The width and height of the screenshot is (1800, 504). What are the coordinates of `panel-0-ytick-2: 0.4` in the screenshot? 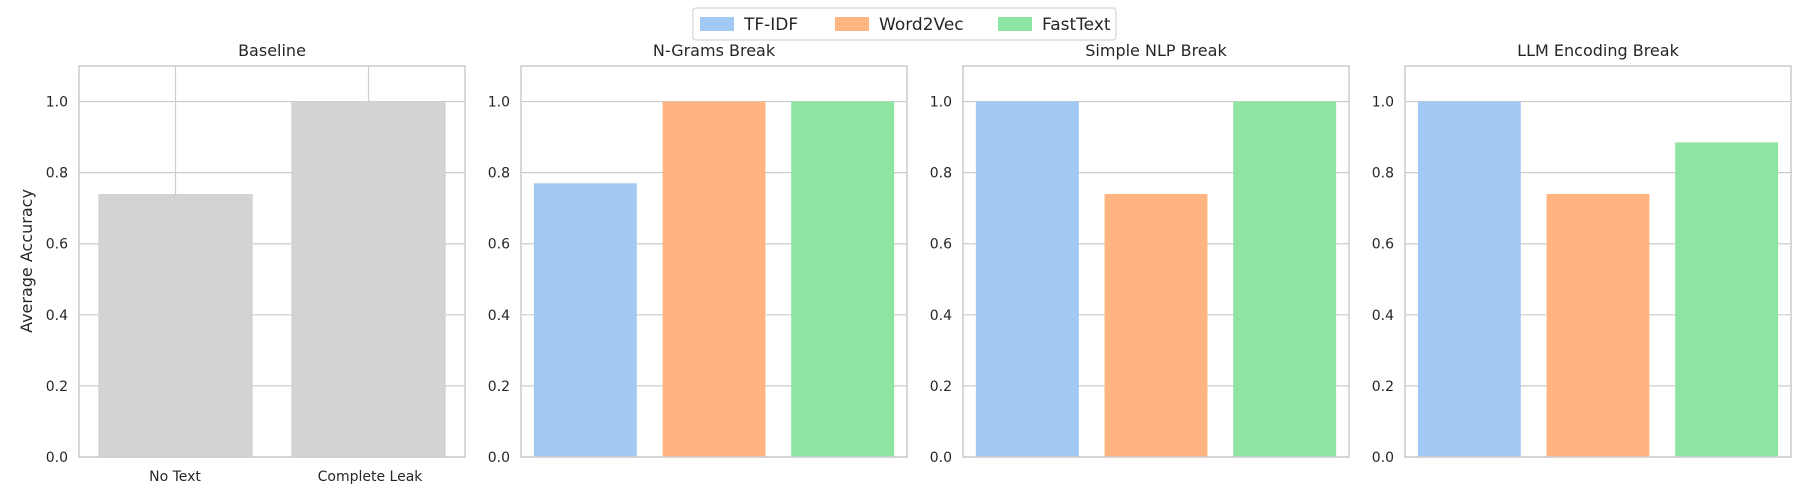 It's located at (57, 316).